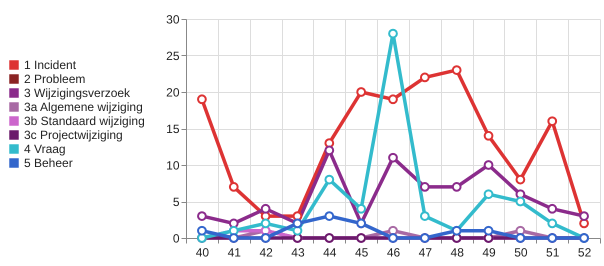 The height and width of the screenshot is (266, 604). I want to click on y-tick-label: 15, so click(173, 129).